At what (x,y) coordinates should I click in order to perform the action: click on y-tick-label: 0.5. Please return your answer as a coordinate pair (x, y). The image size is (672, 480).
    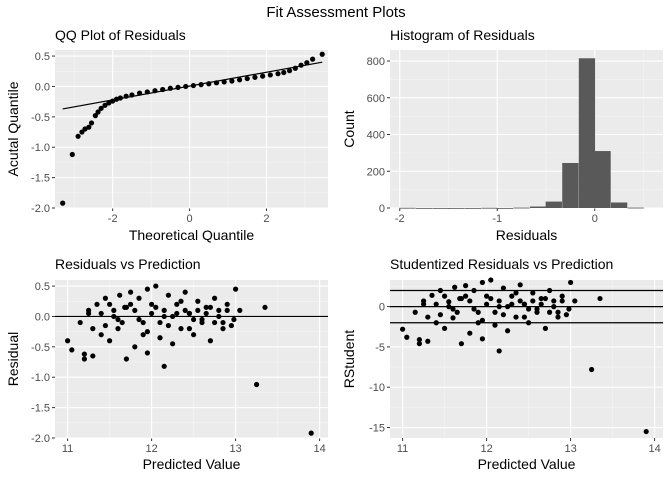
    Looking at the image, I should click on (42, 287).